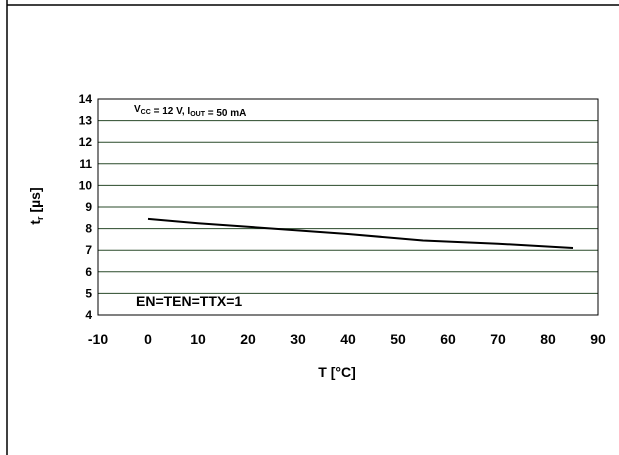 The width and height of the screenshot is (619, 455). Describe the element at coordinates (88, 293) in the screenshot. I see `y-tick-label: 5` at that location.